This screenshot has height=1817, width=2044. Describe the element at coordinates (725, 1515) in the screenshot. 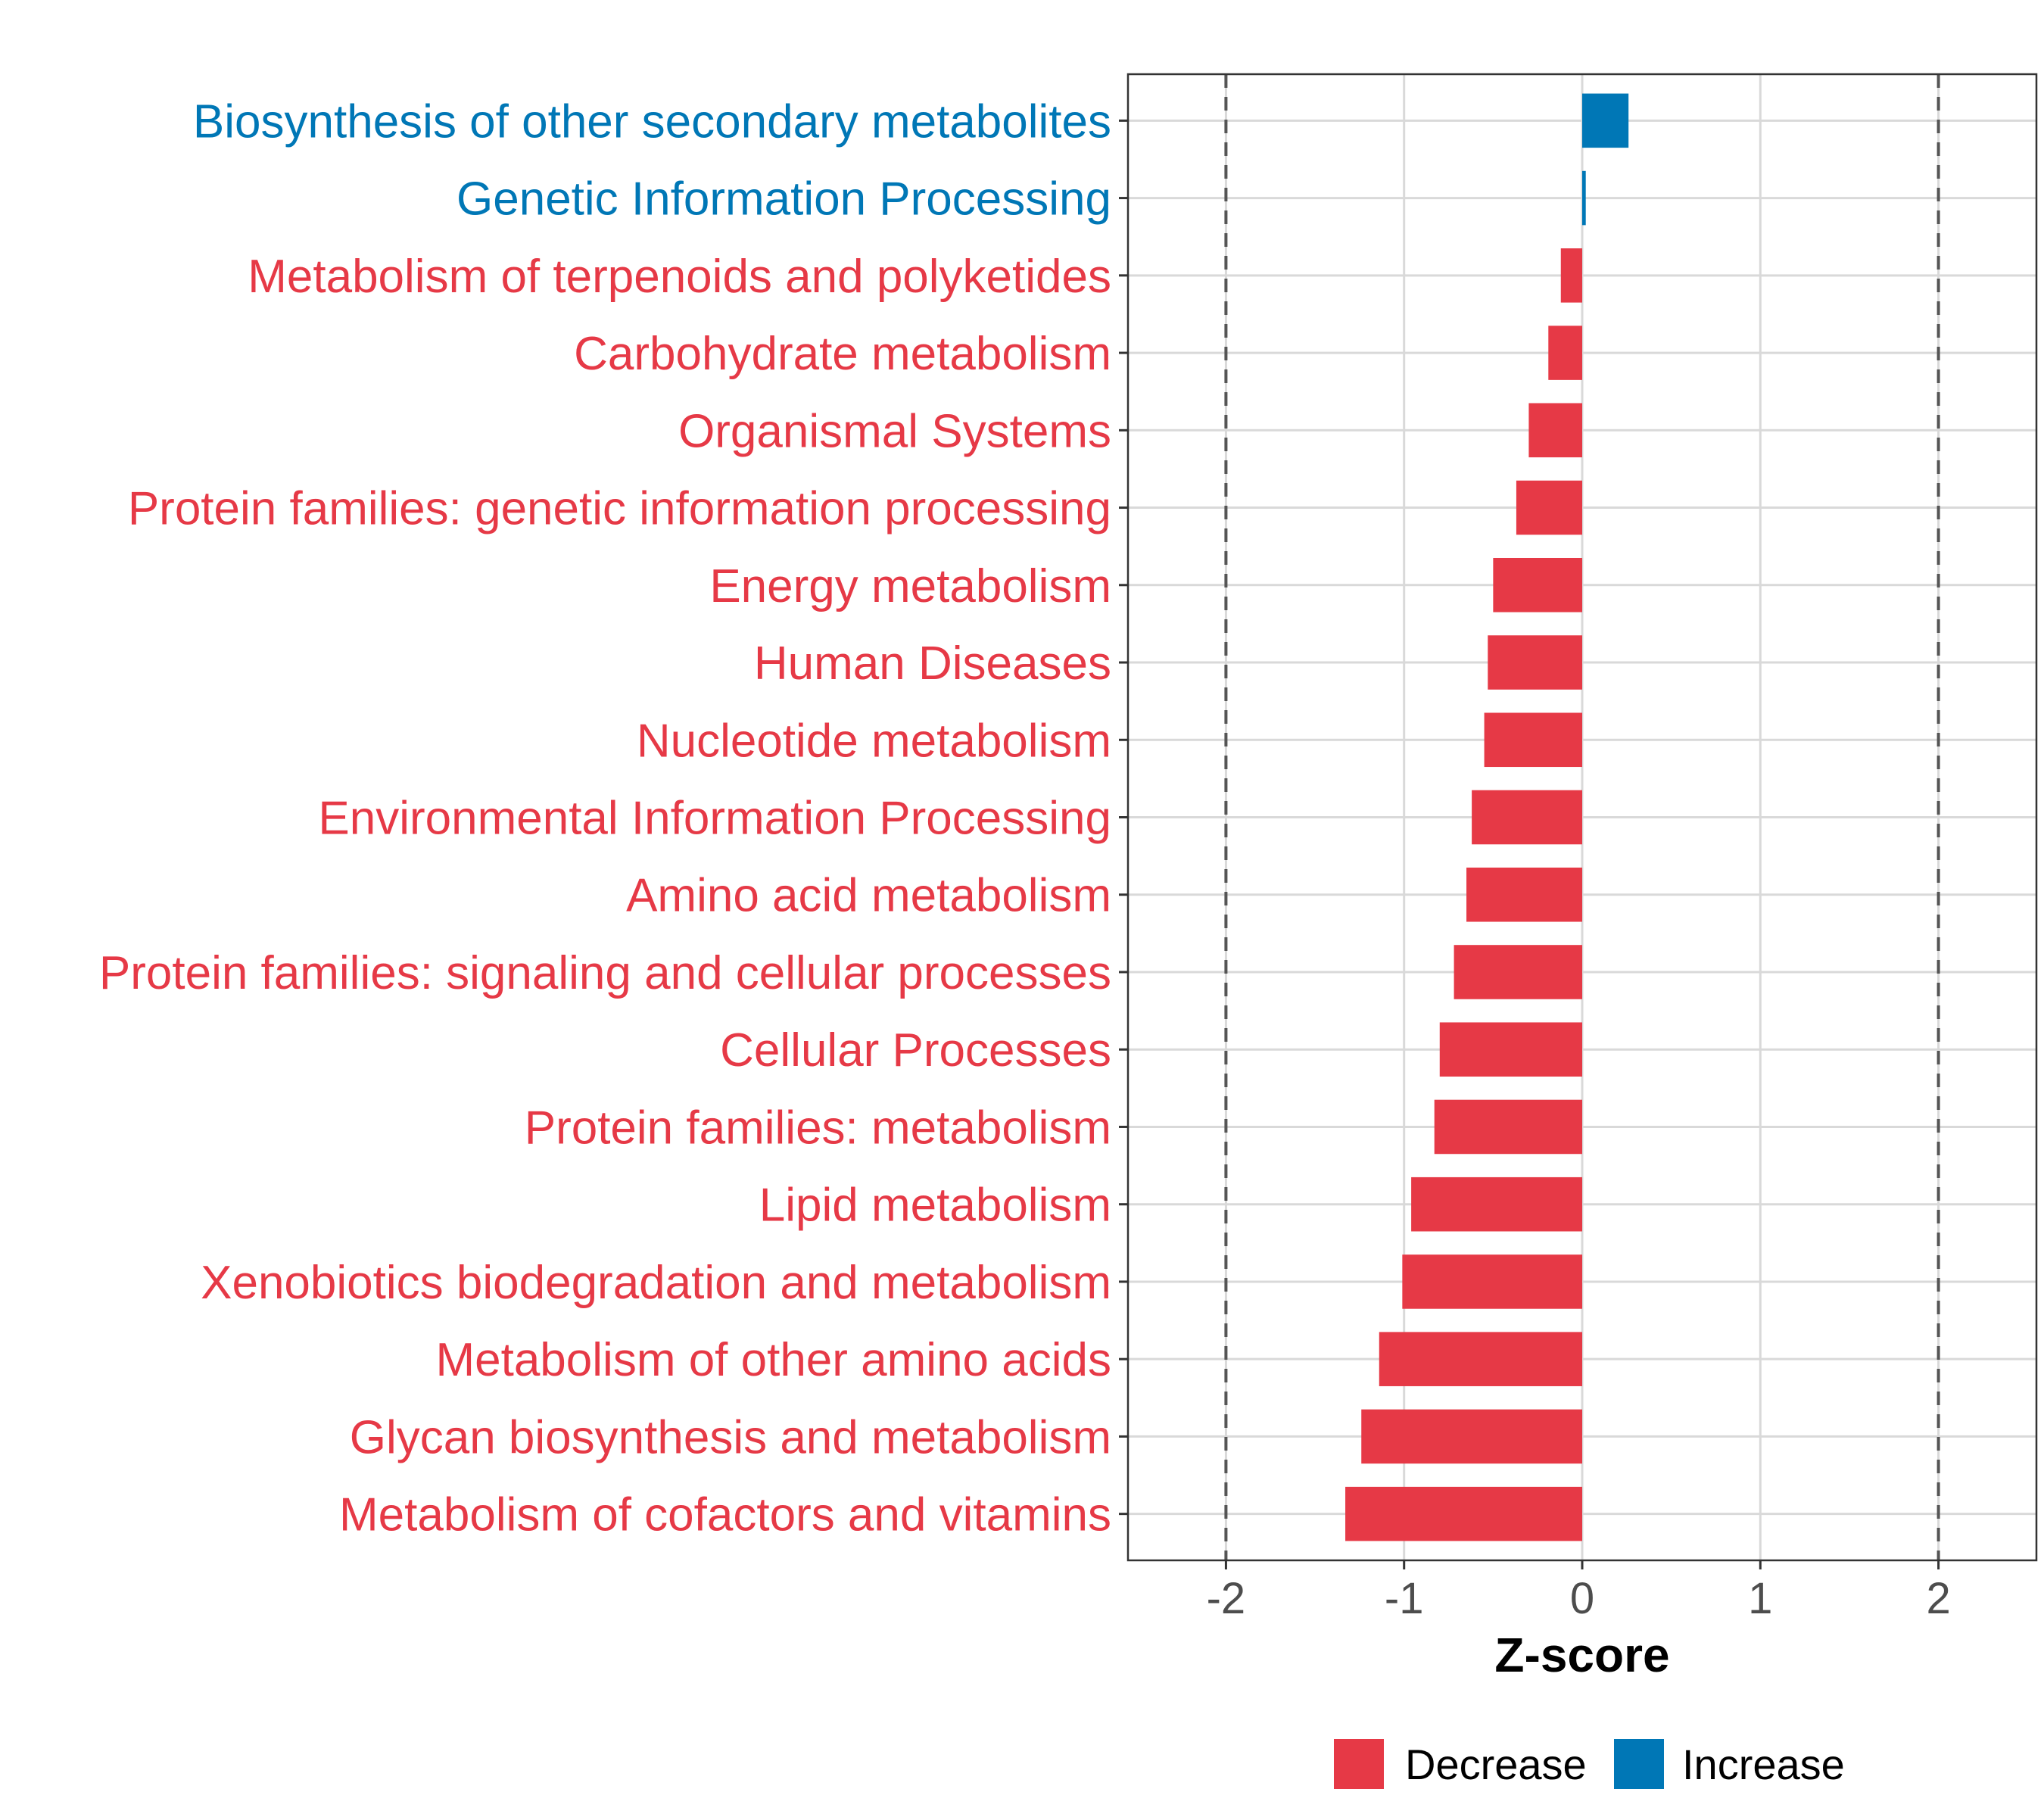

I see `category-label: Metabolism of cofactors and vitamins` at that location.